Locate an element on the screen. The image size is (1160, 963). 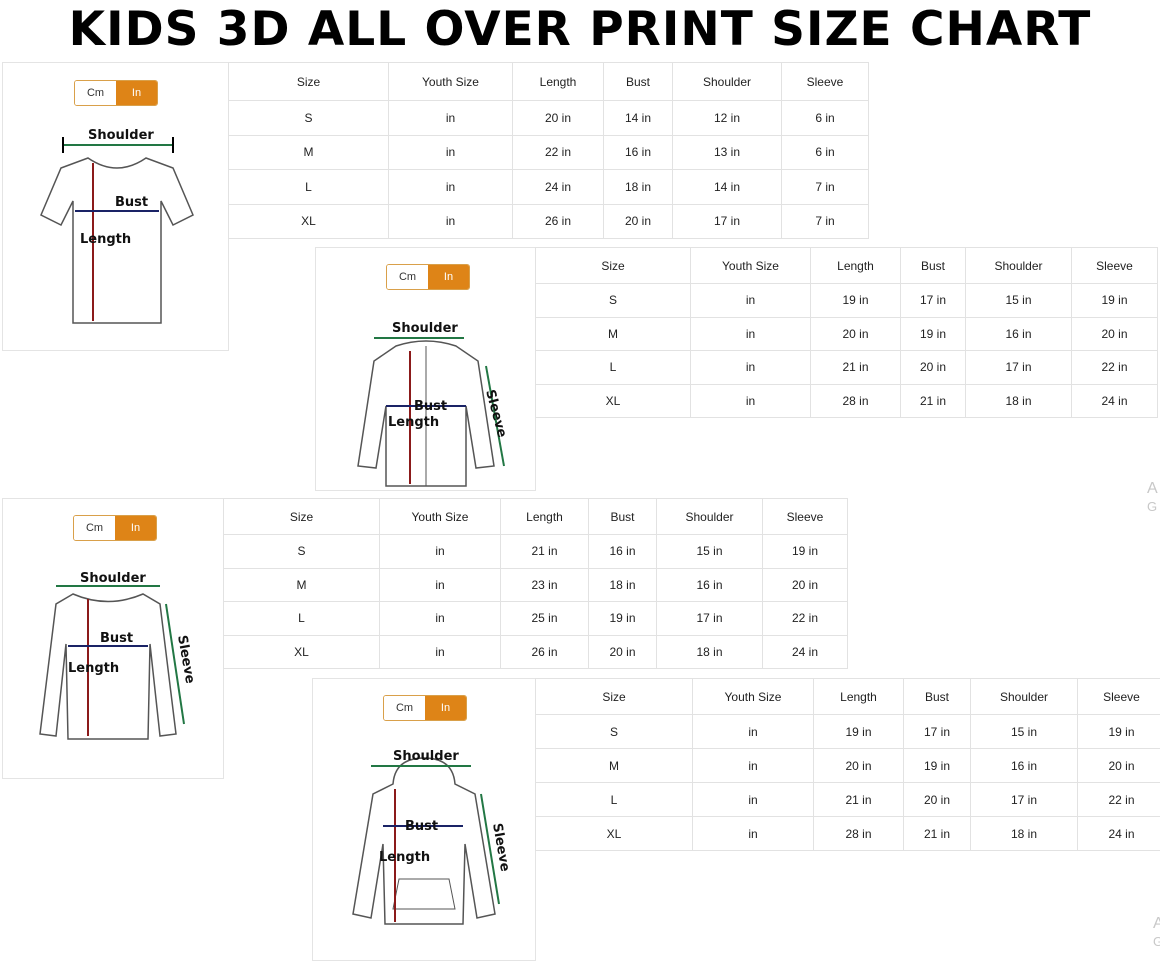
table-cell: 16 in is located at coordinates (1018, 333).